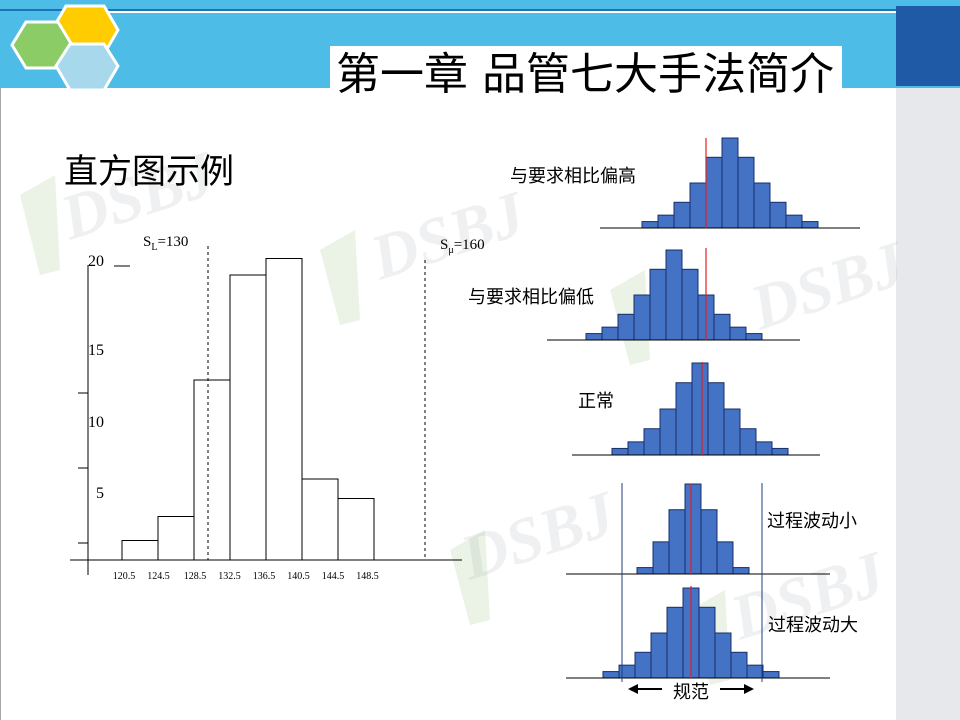 Image resolution: width=960 pixels, height=720 pixels. I want to click on example-small: 过程波动小, so click(711, 529).